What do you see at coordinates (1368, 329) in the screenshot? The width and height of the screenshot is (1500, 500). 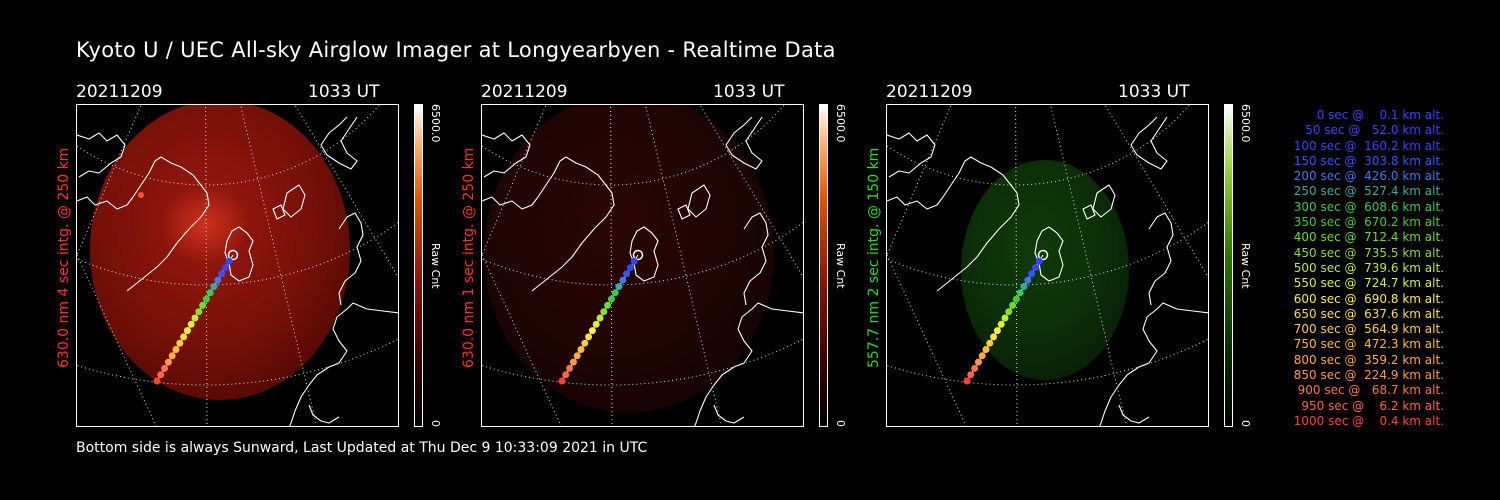 I see `legend-row: 700 sec @ 564.9 km alt.` at bounding box center [1368, 329].